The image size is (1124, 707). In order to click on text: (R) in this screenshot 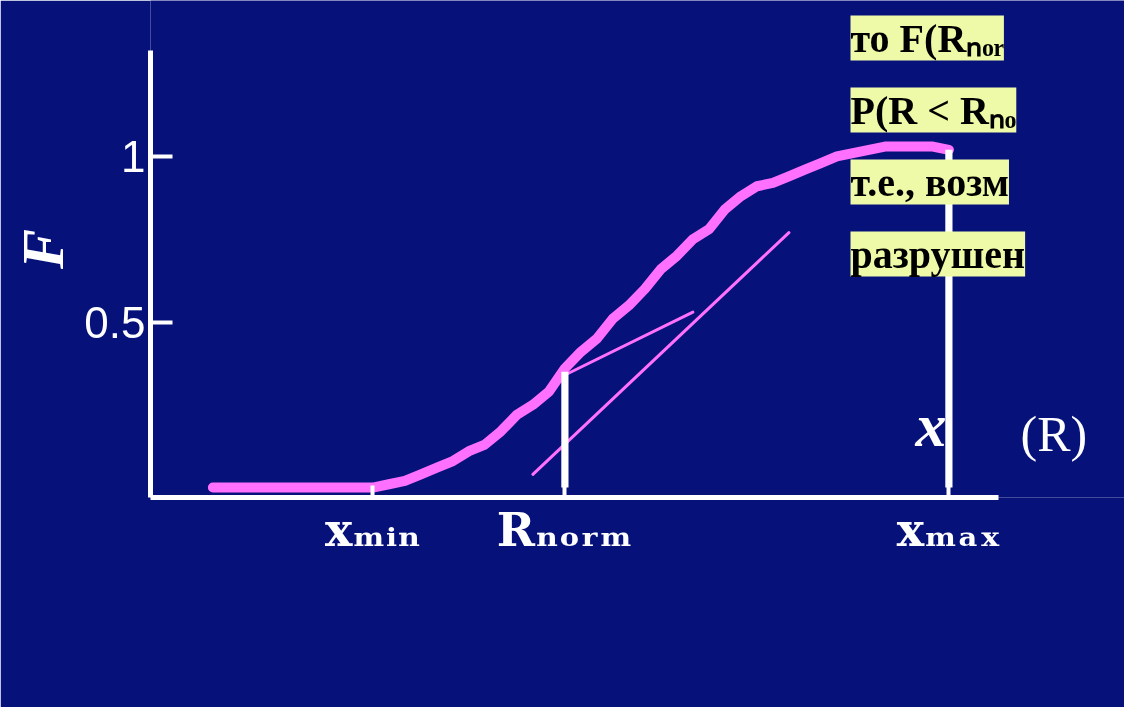, I will do `click(1054, 433)`.